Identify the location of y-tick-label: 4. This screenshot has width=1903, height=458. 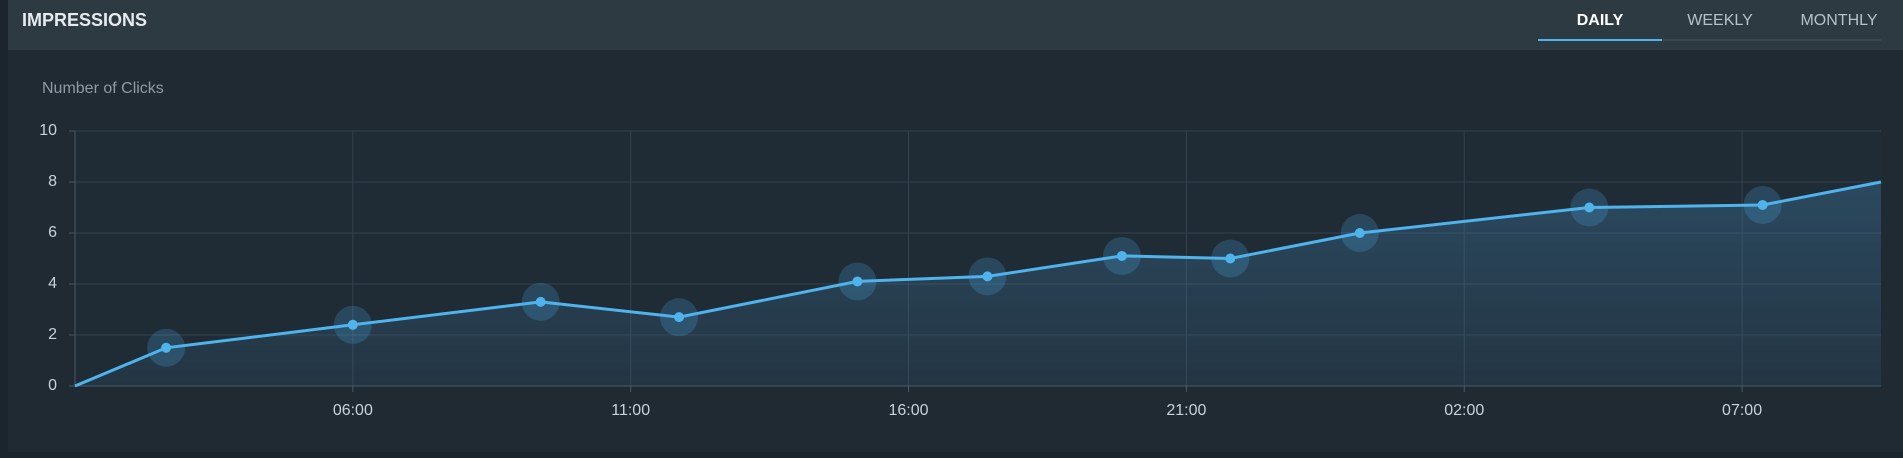
(52, 283).